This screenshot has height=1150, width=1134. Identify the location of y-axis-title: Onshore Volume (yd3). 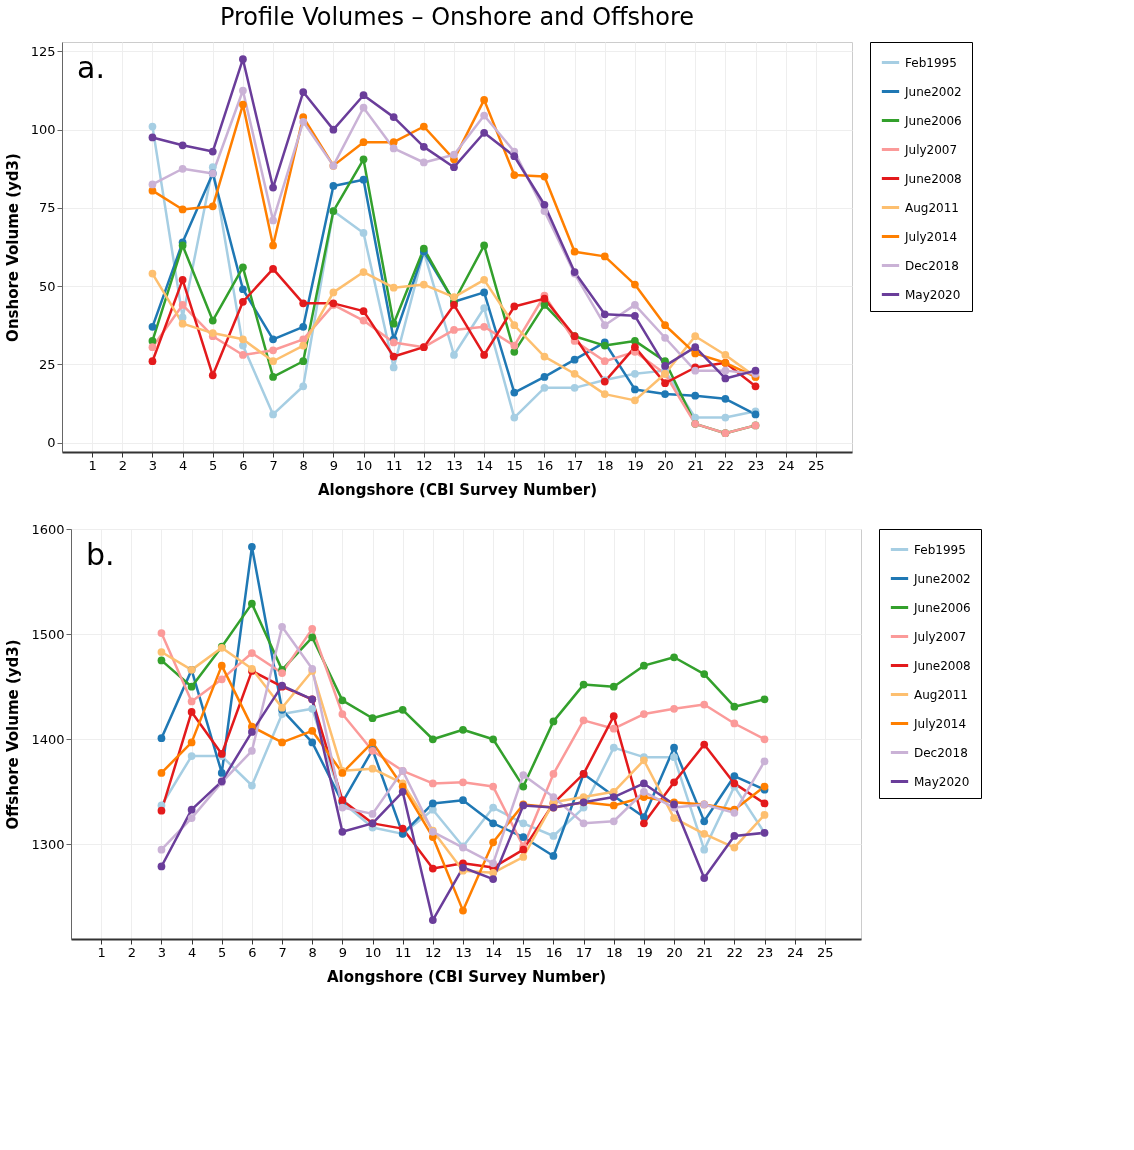
(12, 247).